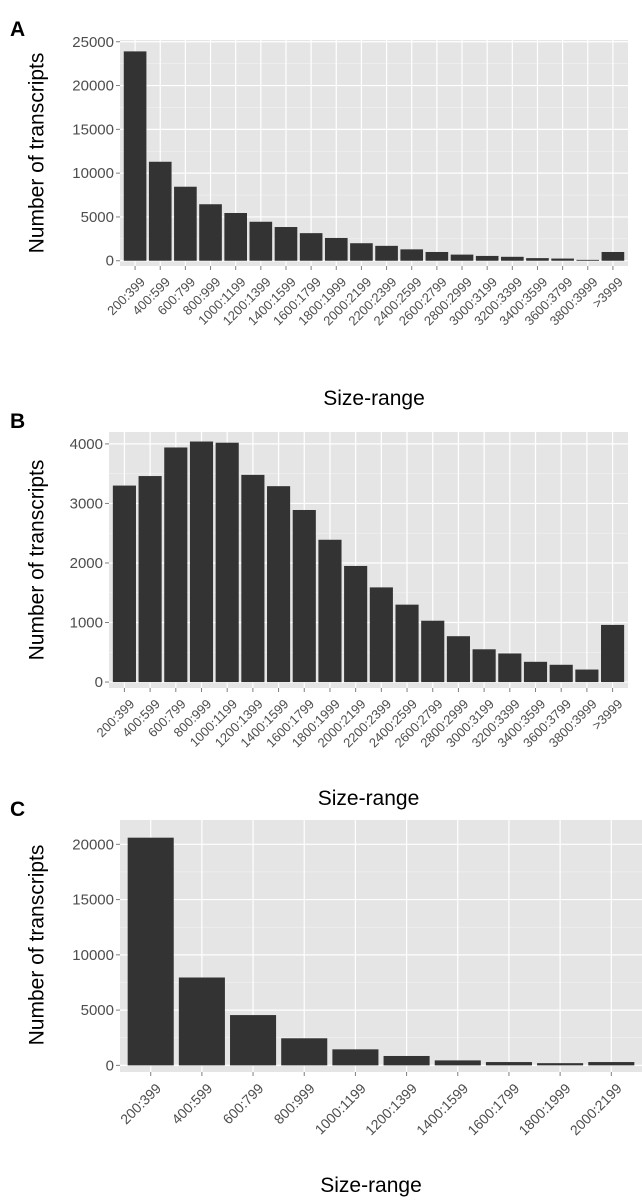 Image resolution: width=642 pixels, height=1203 pixels. What do you see at coordinates (596, 1109) in the screenshot?
I see `x-tick-label: 2000:2199` at bounding box center [596, 1109].